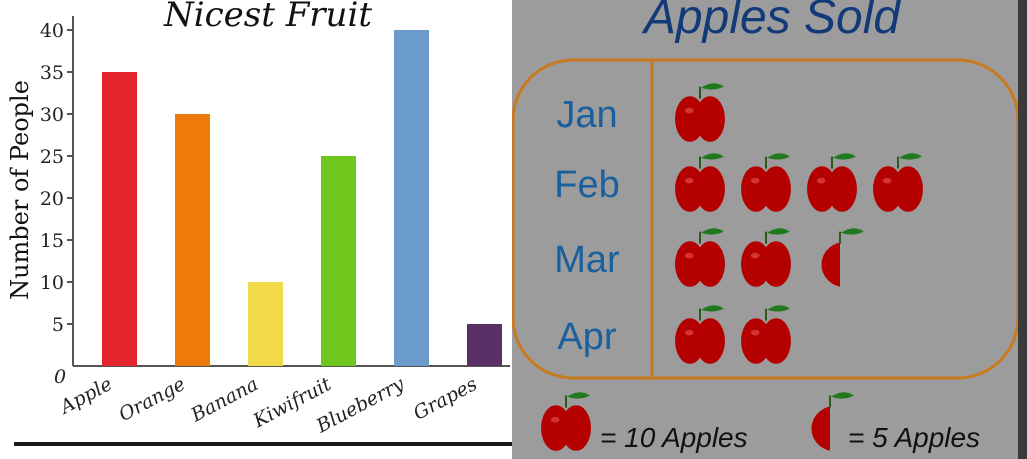 This screenshot has width=1027, height=459. What do you see at coordinates (52, 157) in the screenshot?
I see `y-tick-label: 25` at bounding box center [52, 157].